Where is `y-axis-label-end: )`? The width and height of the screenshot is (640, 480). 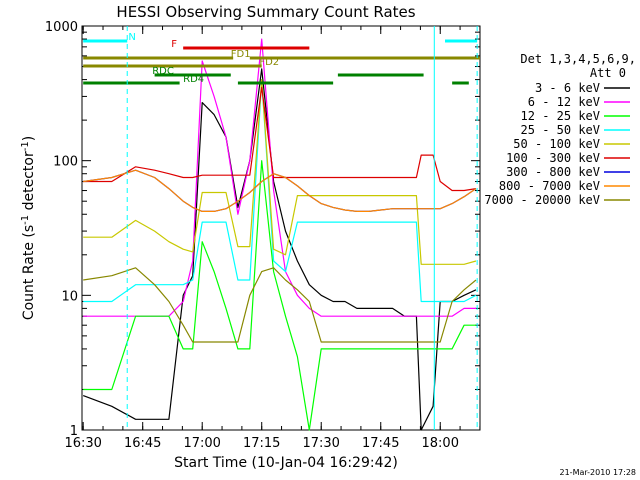
y-axis-label-end: ) is located at coordinates (29, 138).